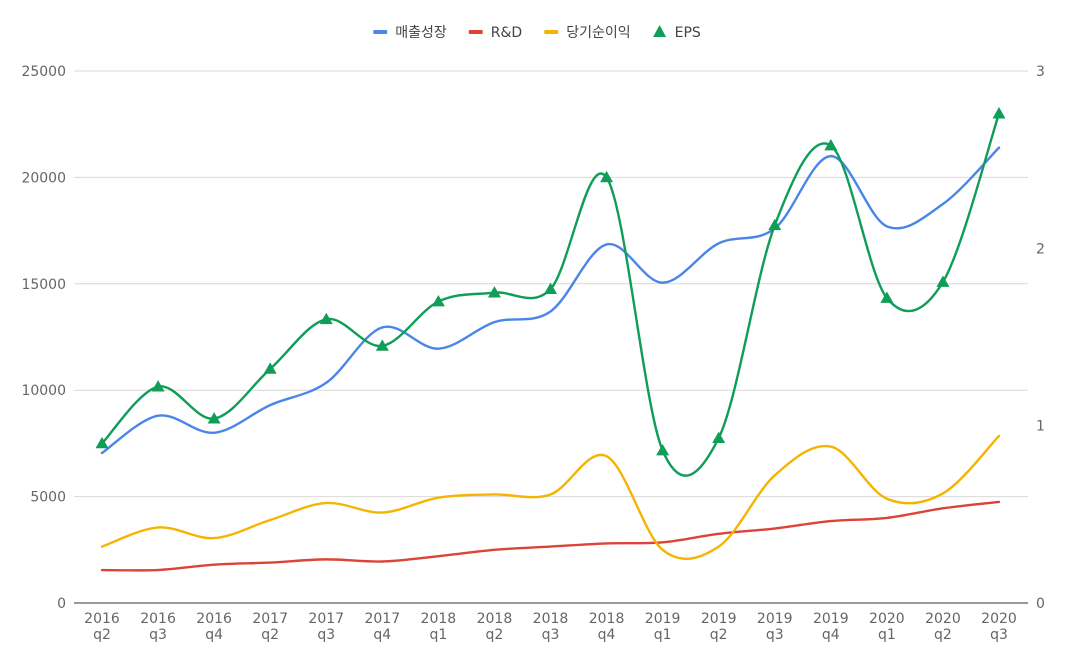  I want to click on legend-label: 매출성장, so click(421, 33).